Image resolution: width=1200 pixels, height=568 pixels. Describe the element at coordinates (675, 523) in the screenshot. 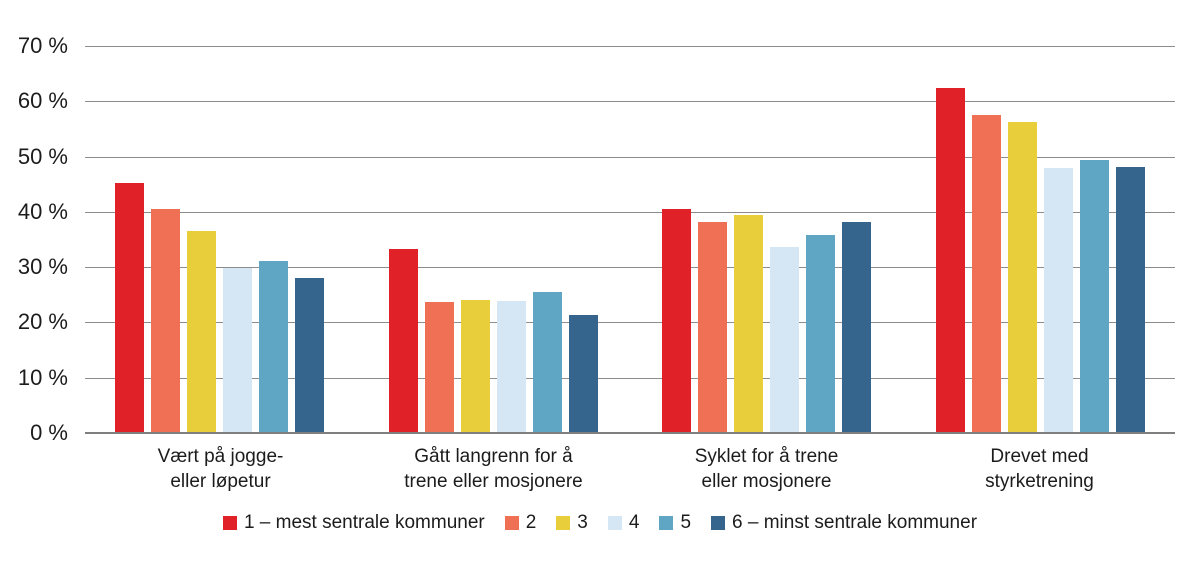

I see `legend-item: 5` at that location.